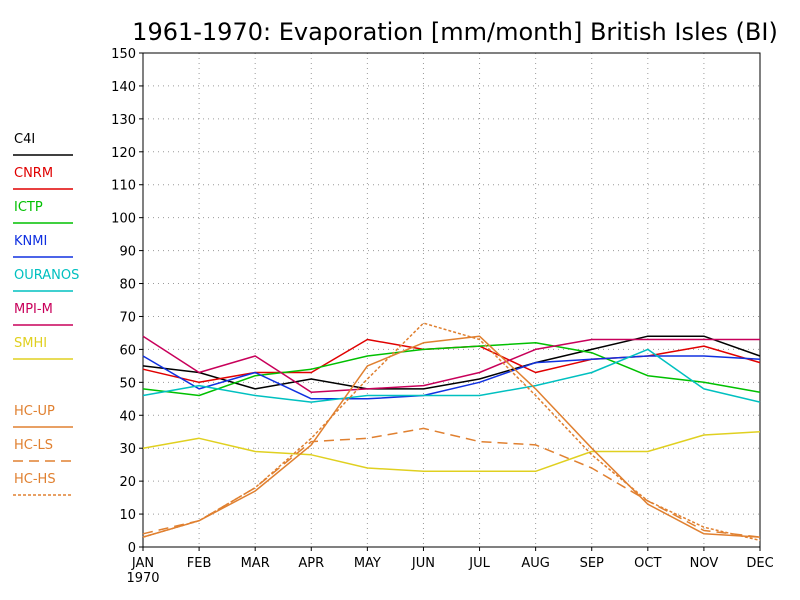 The width and height of the screenshot is (800, 600). I want to click on y-tick-label: 50, so click(127, 383).